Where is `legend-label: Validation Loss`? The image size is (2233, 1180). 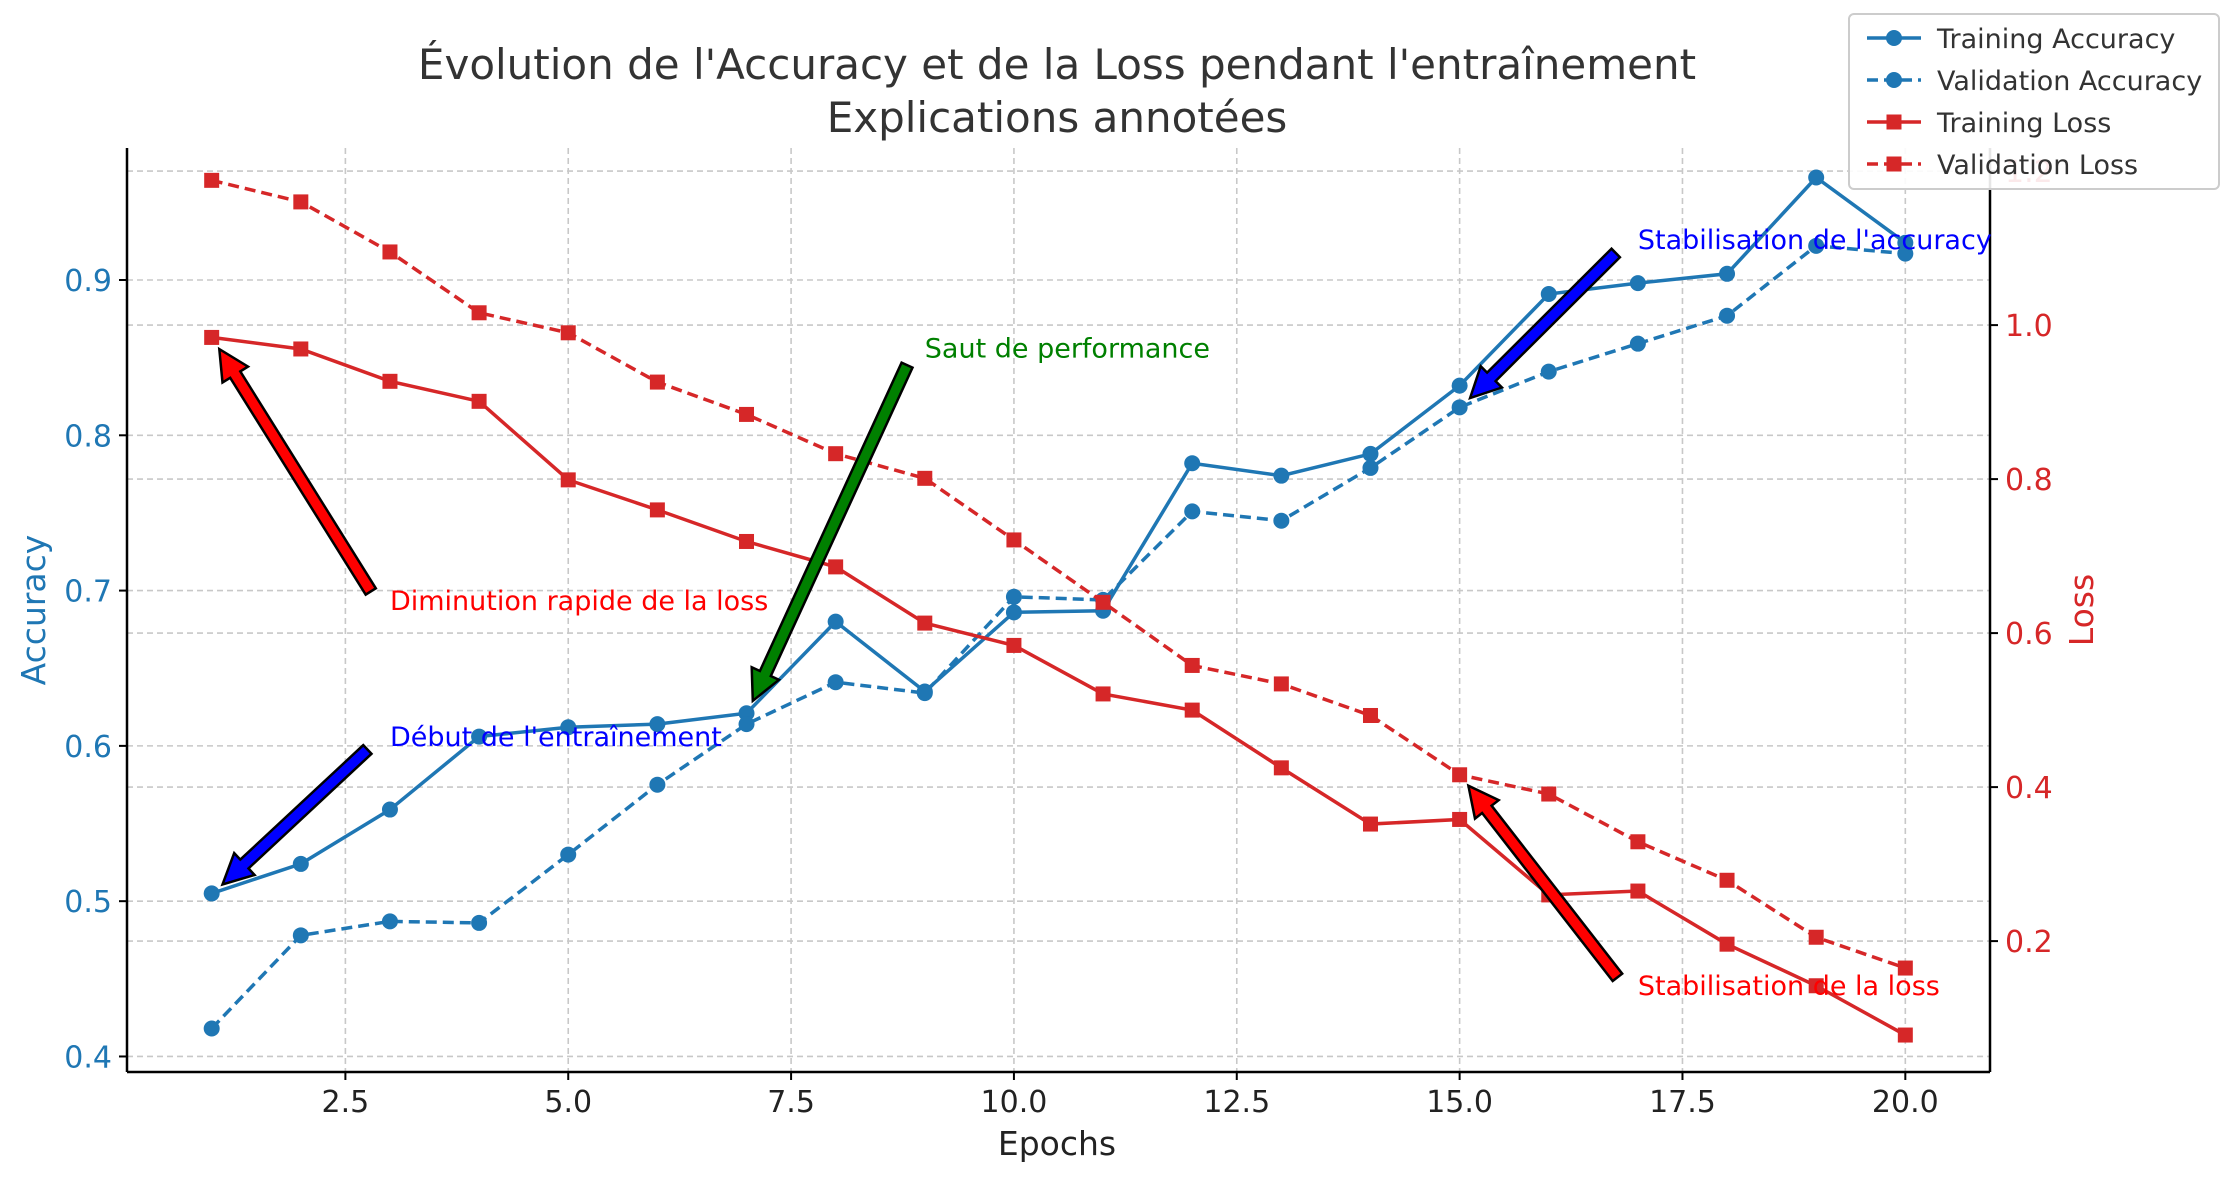 legend-label: Validation Loss is located at coordinates (2037, 165).